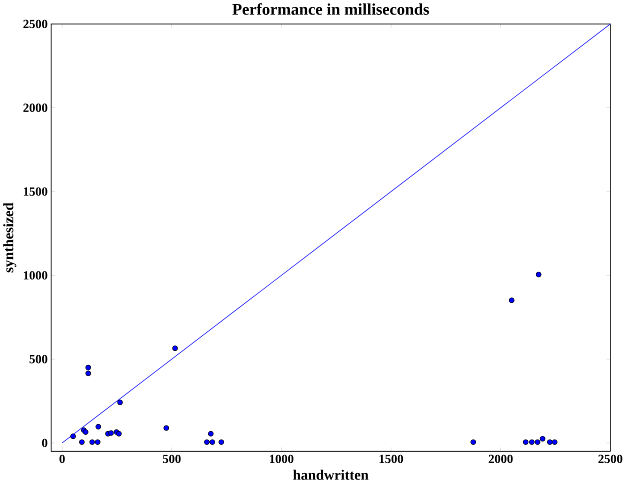 This screenshot has width=626, height=483. I want to click on chart-title: Performance in milliseconds, so click(331, 9).